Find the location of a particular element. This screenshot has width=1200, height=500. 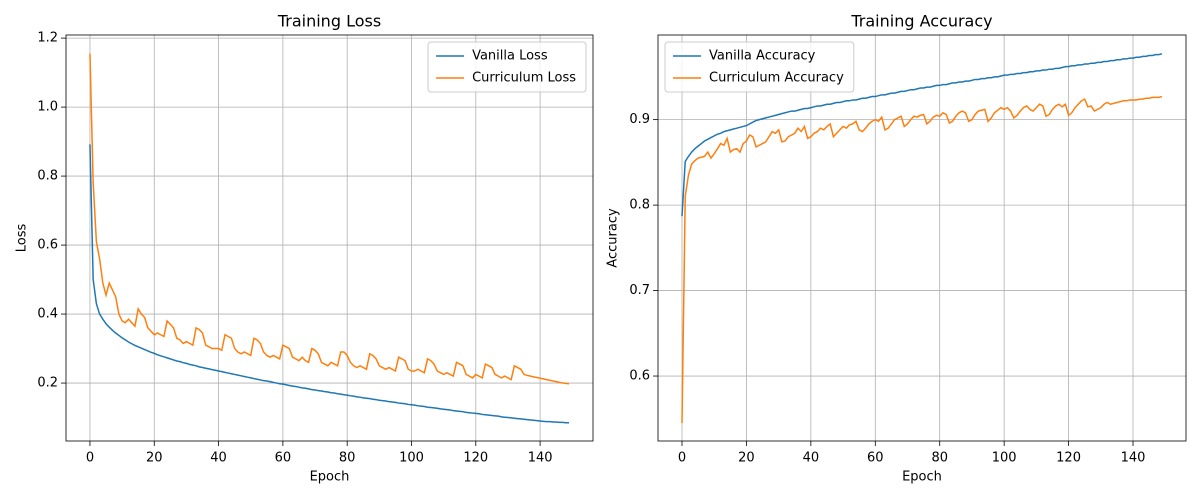

legend: Vanilla Loss Curriculum Loss is located at coordinates (507, 67).